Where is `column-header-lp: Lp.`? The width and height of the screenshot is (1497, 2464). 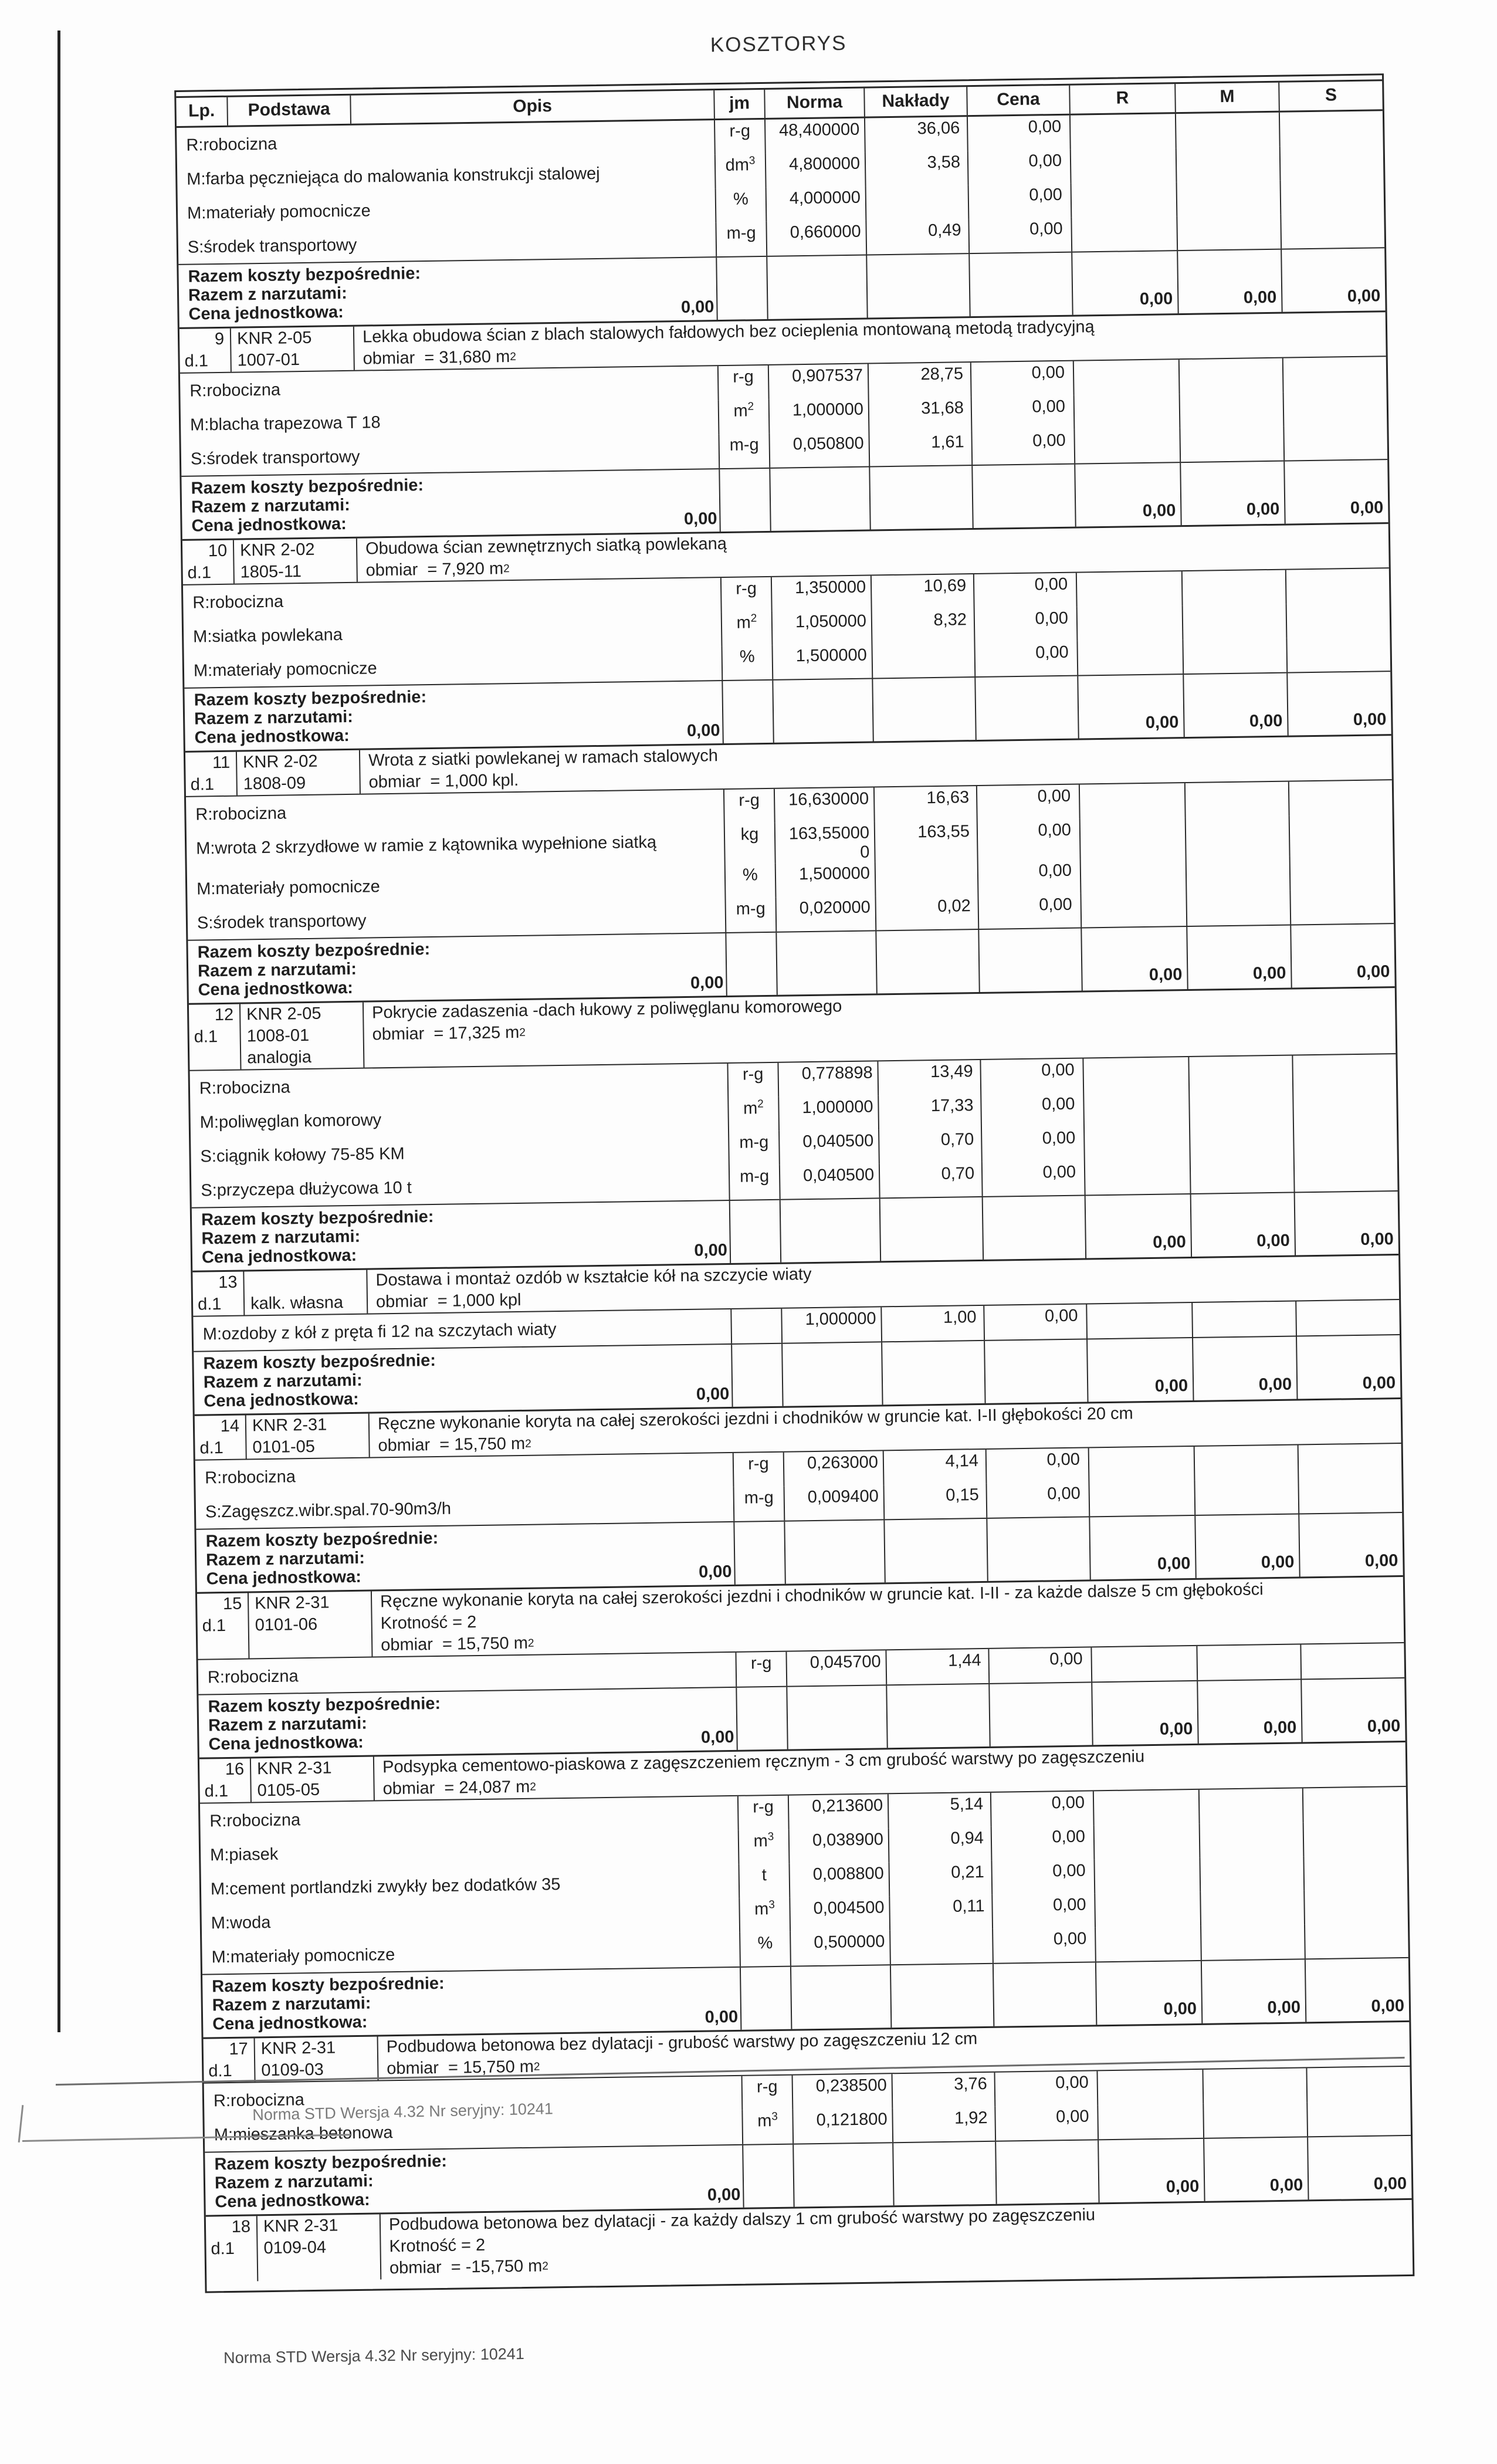 column-header-lp: Lp. is located at coordinates (202, 111).